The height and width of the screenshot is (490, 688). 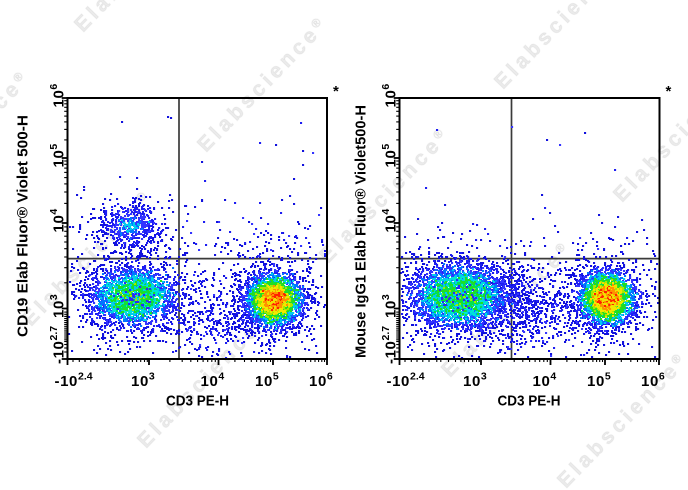 I want to click on svg-text:Mouse IgG1 Elab Fluor® Violet5: Mouse IgG1 Elab Fluor® Violet500-H, so click(x=361, y=231).